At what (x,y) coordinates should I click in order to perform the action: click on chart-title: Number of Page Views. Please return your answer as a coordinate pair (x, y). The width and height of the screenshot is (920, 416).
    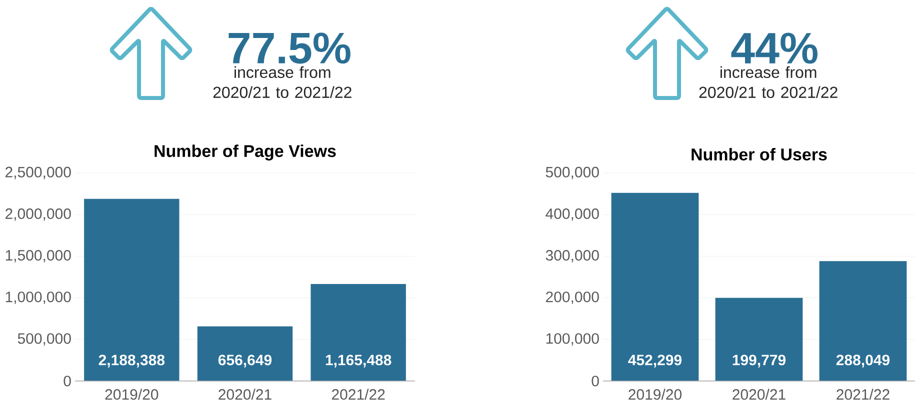
    Looking at the image, I should click on (245, 152).